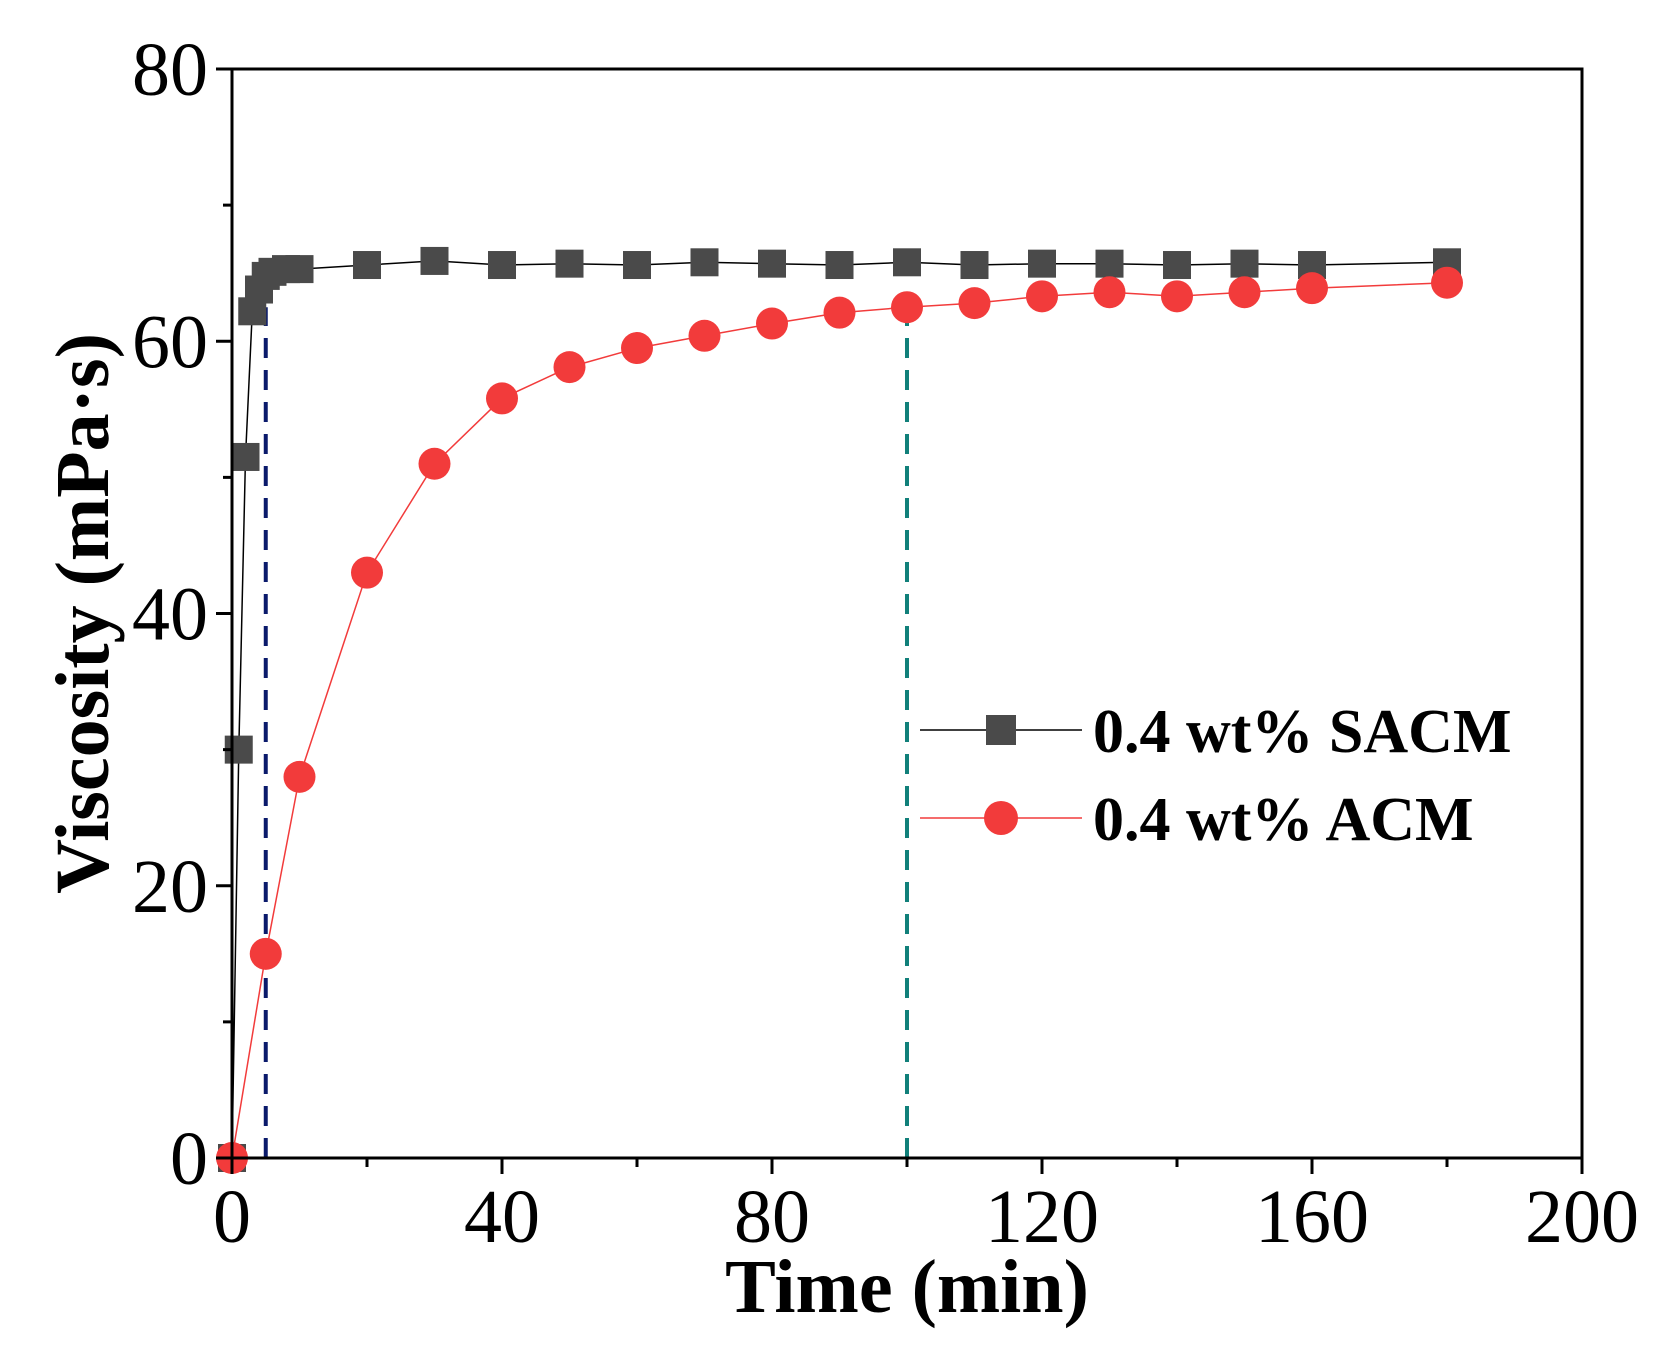 The height and width of the screenshot is (1347, 1656). I want to click on y-tick-label: 20, so click(170, 887).